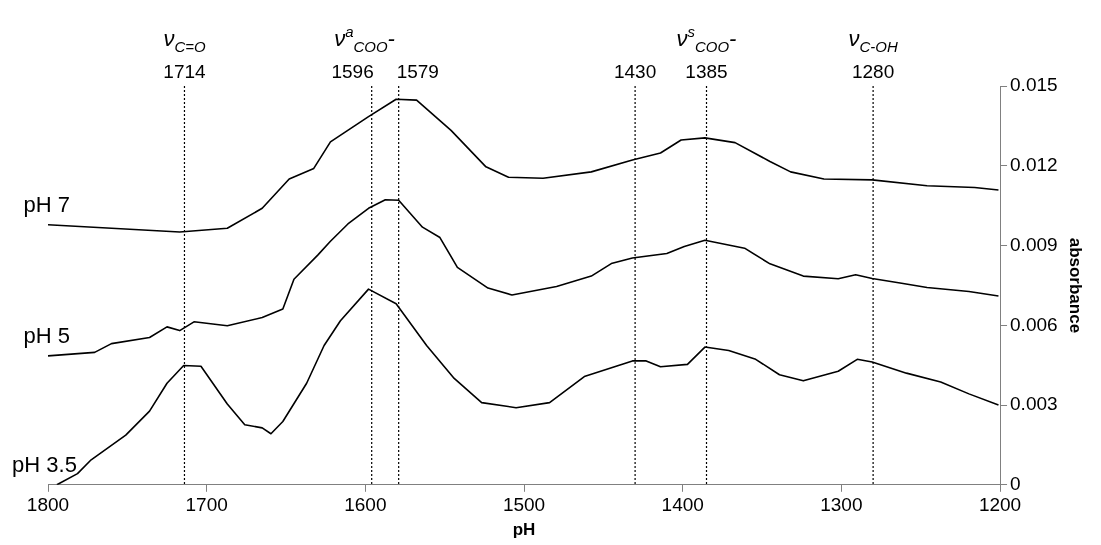 The image size is (1101, 545). What do you see at coordinates (48, 505) in the screenshot?
I see `x-tick-label: 1800` at bounding box center [48, 505].